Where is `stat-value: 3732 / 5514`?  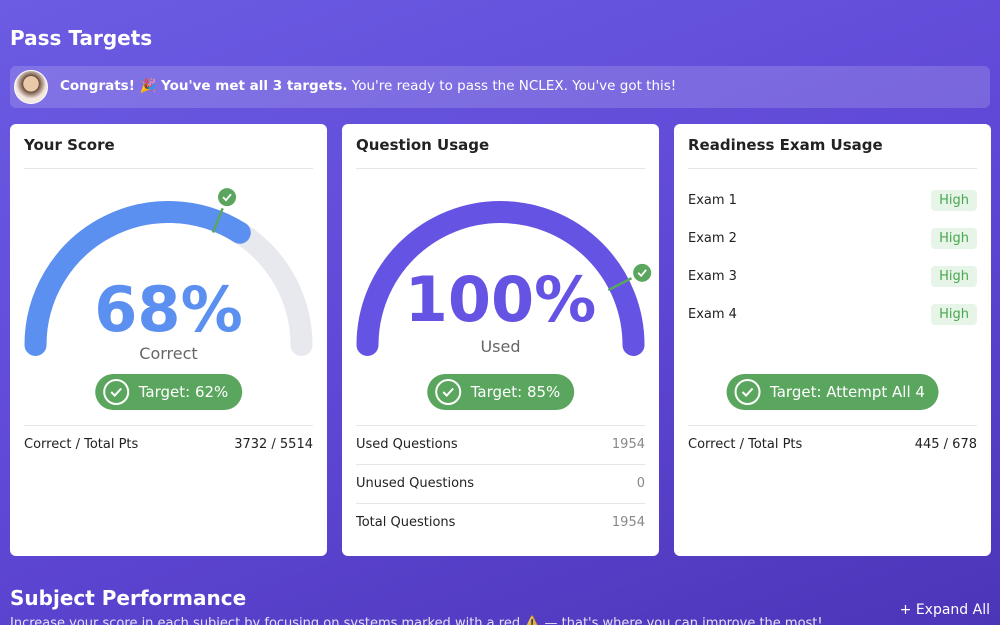 stat-value: 3732 / 5514 is located at coordinates (273, 444).